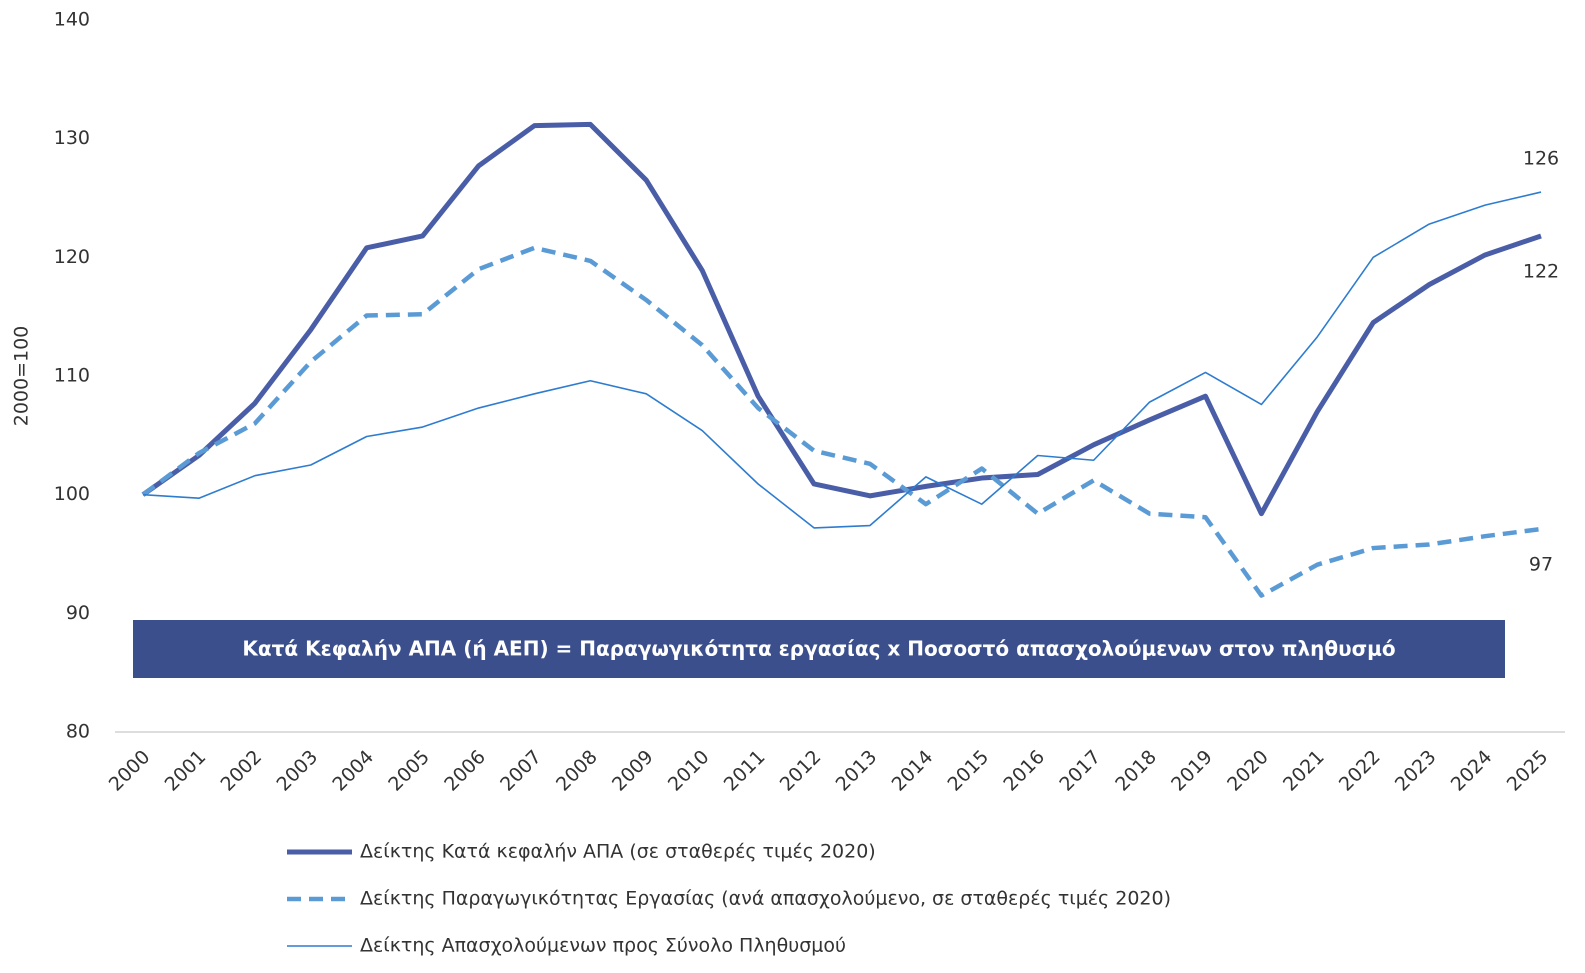 The height and width of the screenshot is (973, 1585). I want to click on x-tick-label: 2008, so click(577, 771).